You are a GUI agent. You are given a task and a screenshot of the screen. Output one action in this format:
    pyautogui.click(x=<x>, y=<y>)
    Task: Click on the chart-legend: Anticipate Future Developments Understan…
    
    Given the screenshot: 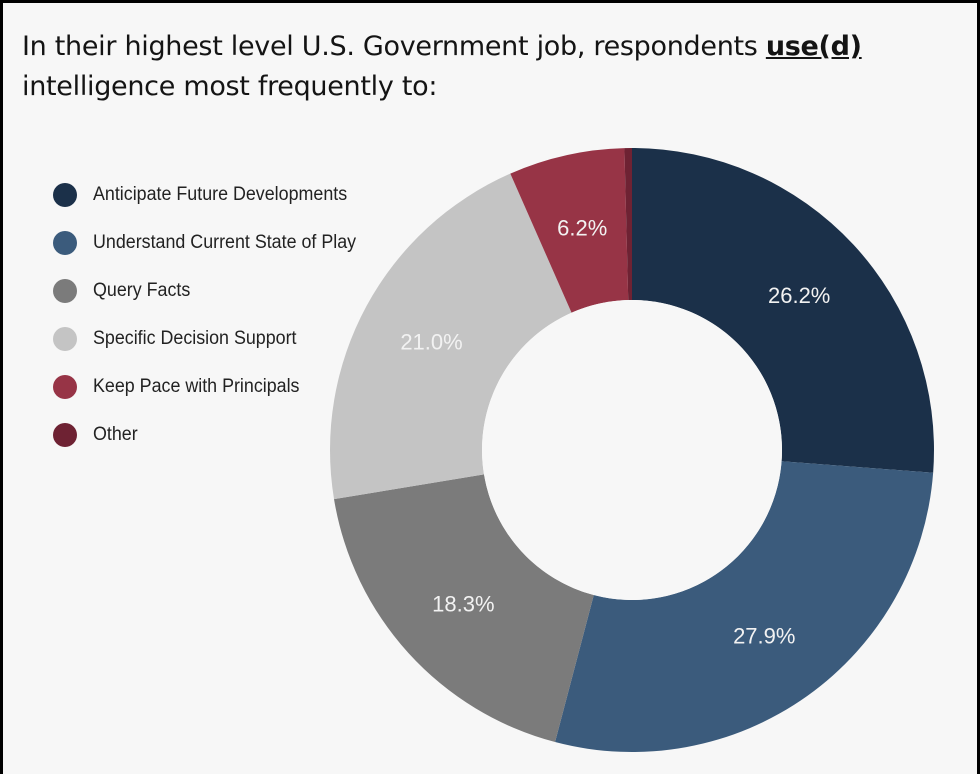 What is the action you would take?
    pyautogui.click(x=213, y=315)
    